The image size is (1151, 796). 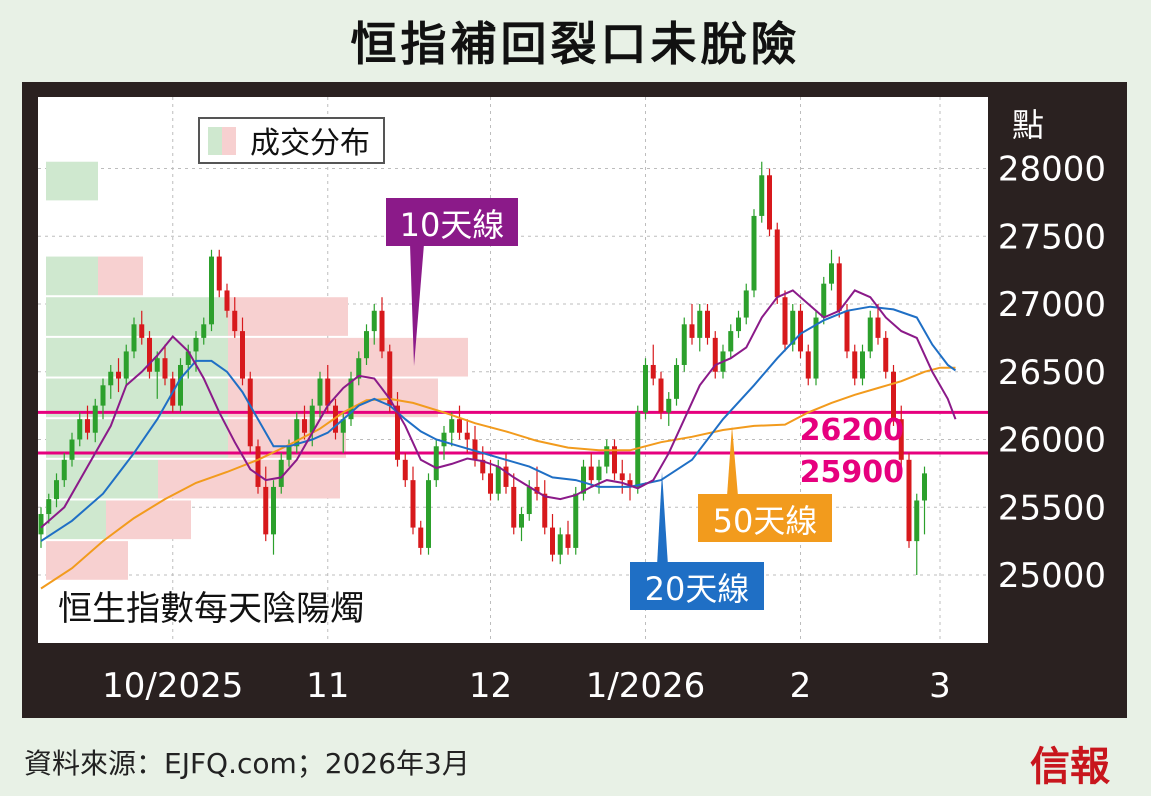 I want to click on level-label-25900: 25900, so click(x=852, y=472).